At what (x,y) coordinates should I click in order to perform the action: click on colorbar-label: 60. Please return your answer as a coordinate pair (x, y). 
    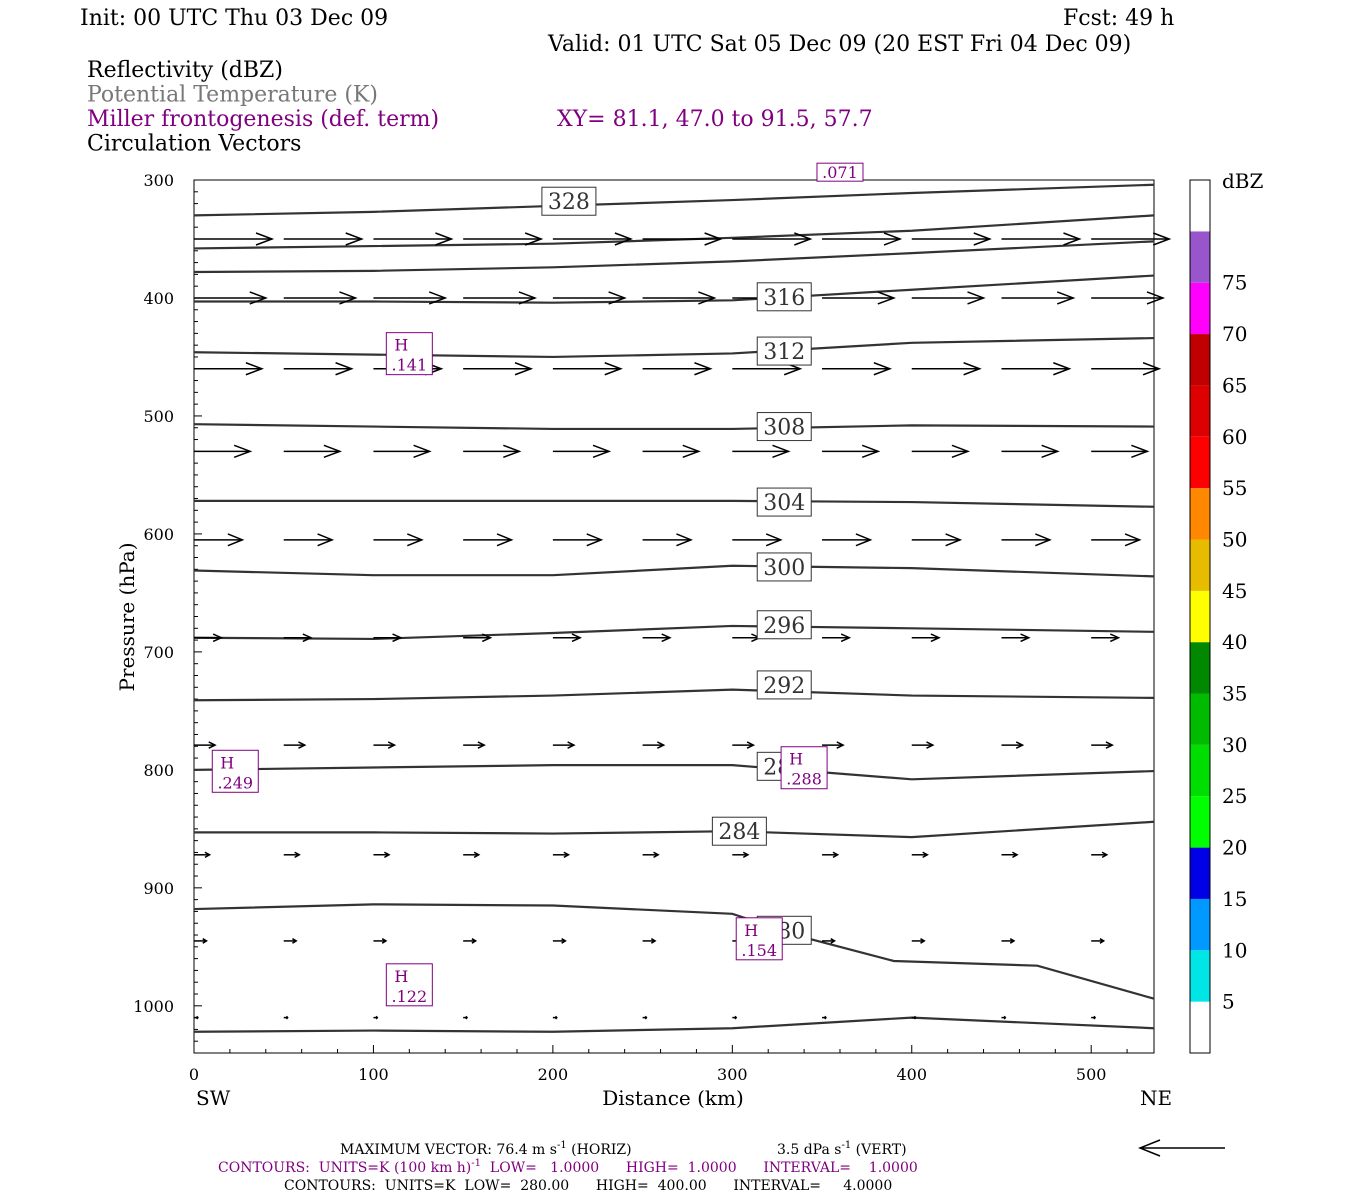
    Looking at the image, I should click on (1234, 437).